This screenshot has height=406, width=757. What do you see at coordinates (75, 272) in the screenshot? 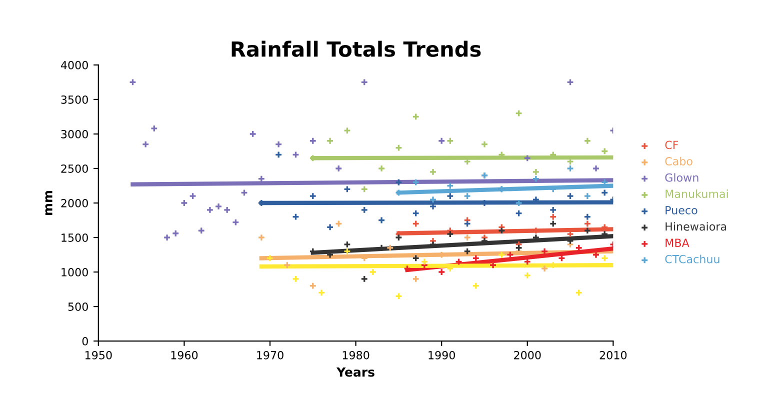
I see `y-tick-label: 1000` at bounding box center [75, 272].